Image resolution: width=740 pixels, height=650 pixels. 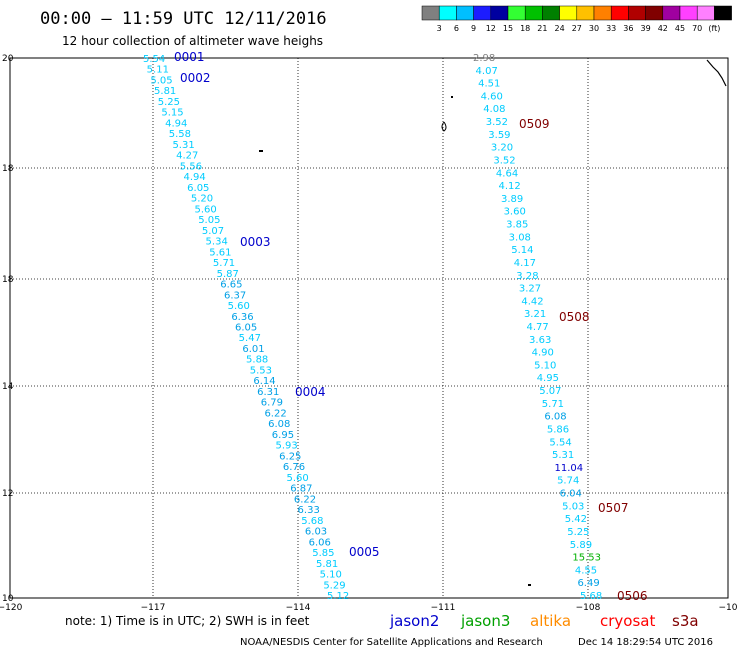 I want to click on latitude-label: 12, so click(x=7, y=494).